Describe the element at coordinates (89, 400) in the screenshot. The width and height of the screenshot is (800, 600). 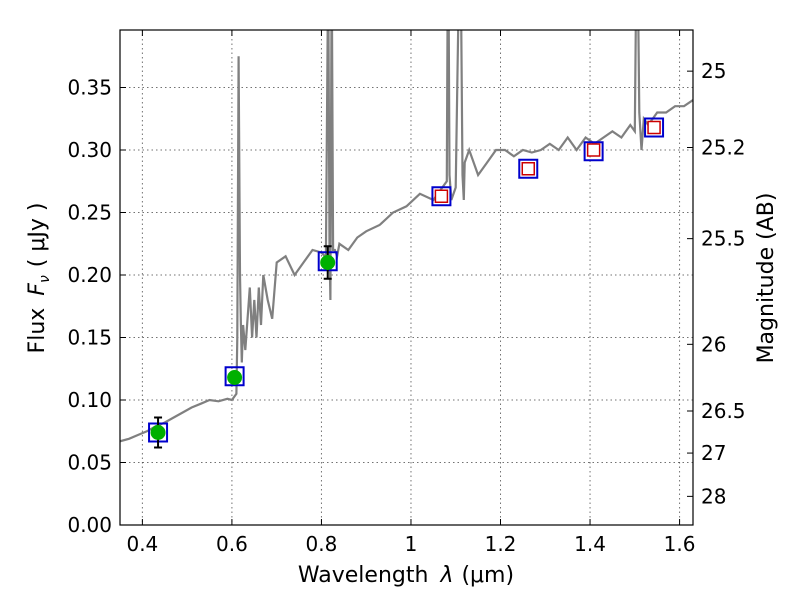
I see `y-tick-label: 0.10` at that location.